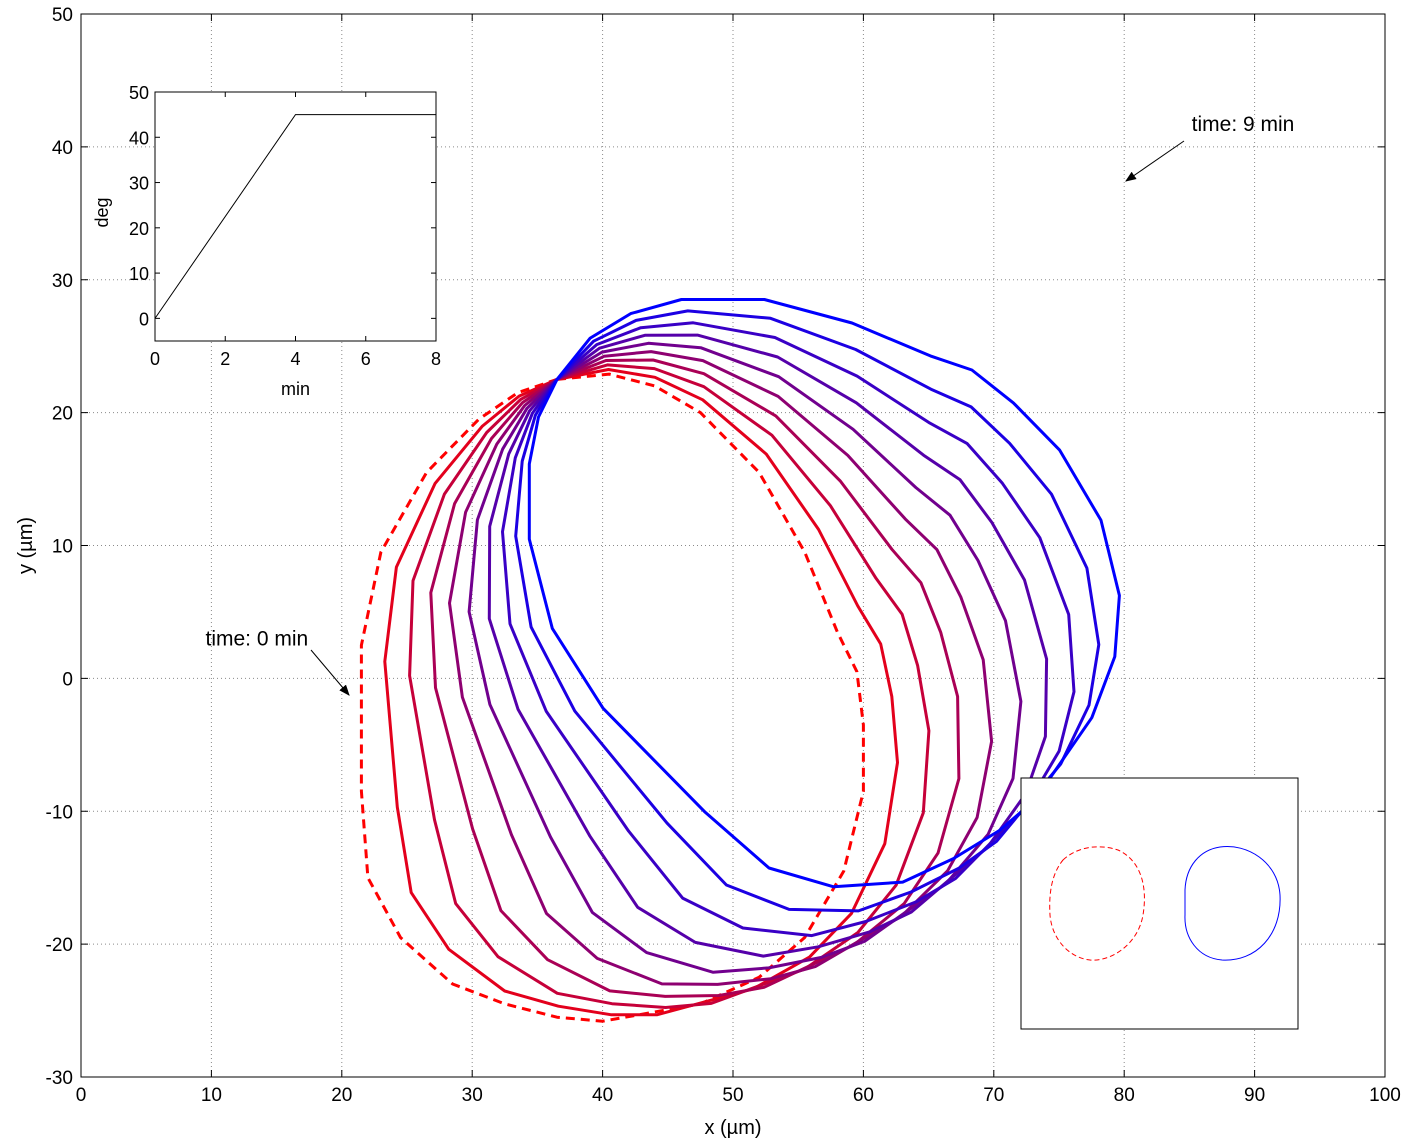 Image resolution: width=1406 pixels, height=1144 pixels. Describe the element at coordinates (732, 1095) in the screenshot. I see `x-tick-label: 50` at that location.